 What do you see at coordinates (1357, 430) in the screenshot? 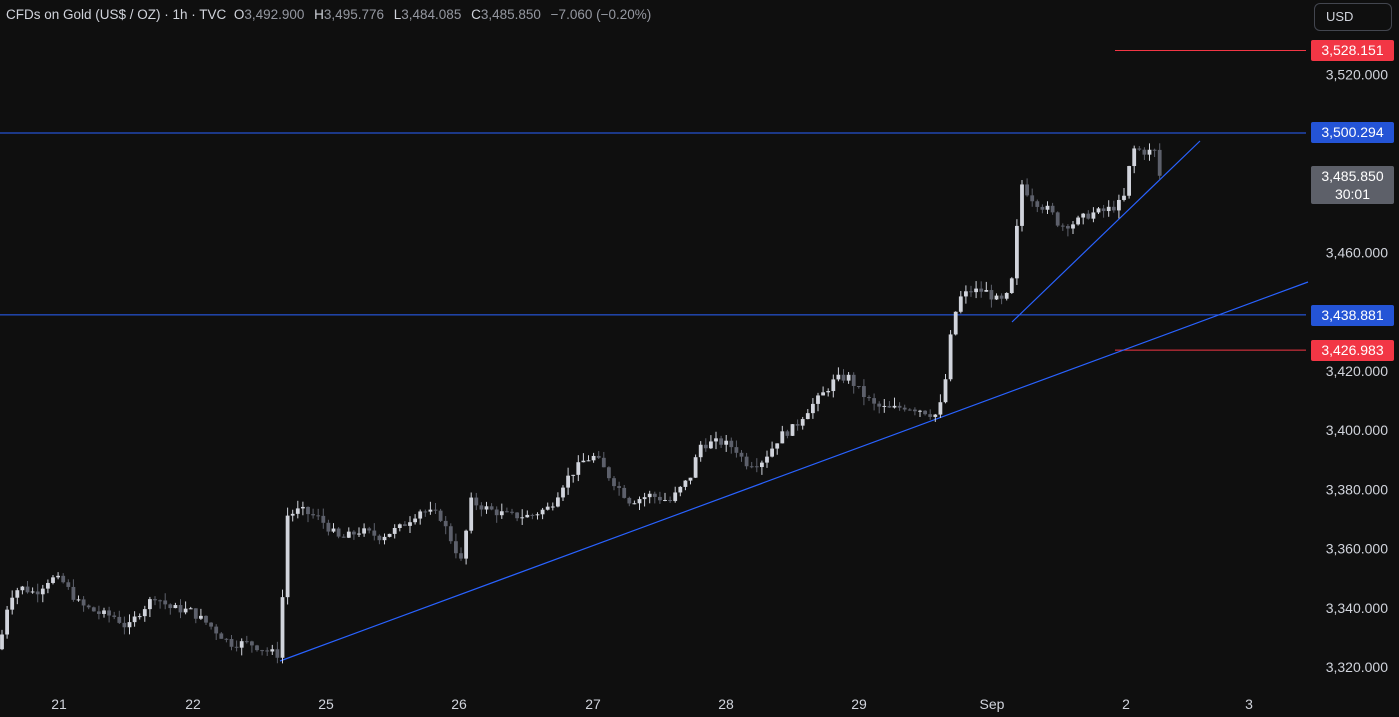
I see `y-tick-label: 3,400.000` at bounding box center [1357, 430].